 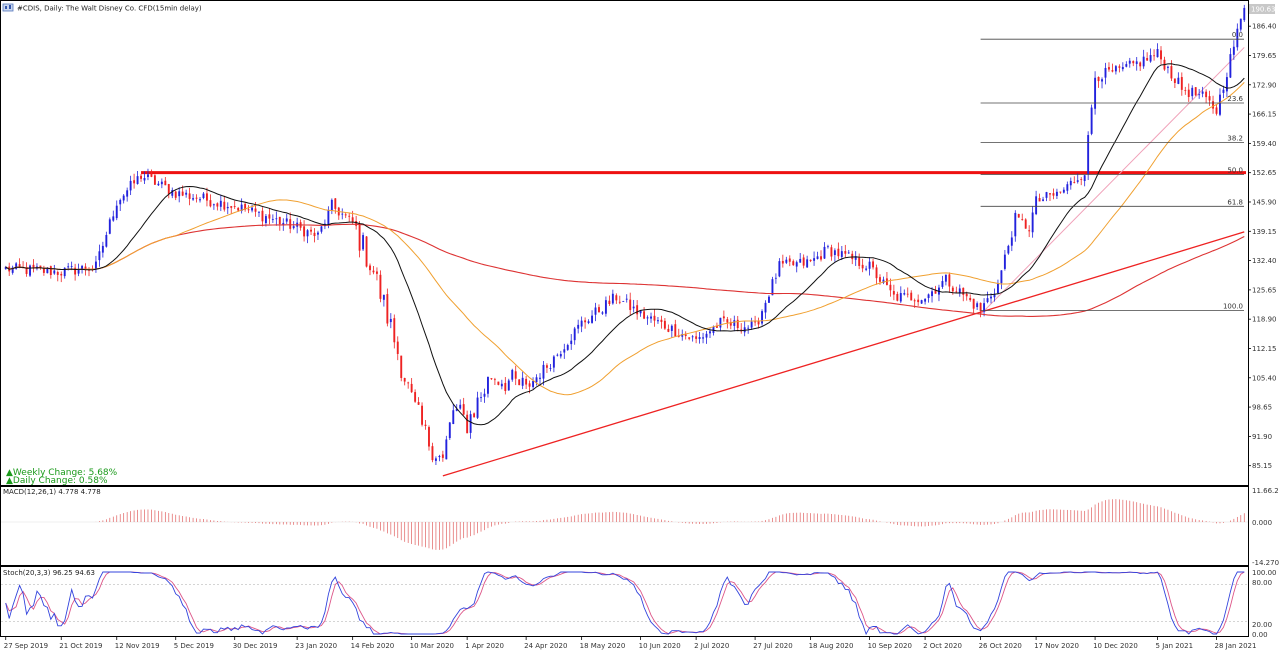 What do you see at coordinates (942, 646) in the screenshot?
I see `date-axis-label: 2 Oct 2020` at bounding box center [942, 646].